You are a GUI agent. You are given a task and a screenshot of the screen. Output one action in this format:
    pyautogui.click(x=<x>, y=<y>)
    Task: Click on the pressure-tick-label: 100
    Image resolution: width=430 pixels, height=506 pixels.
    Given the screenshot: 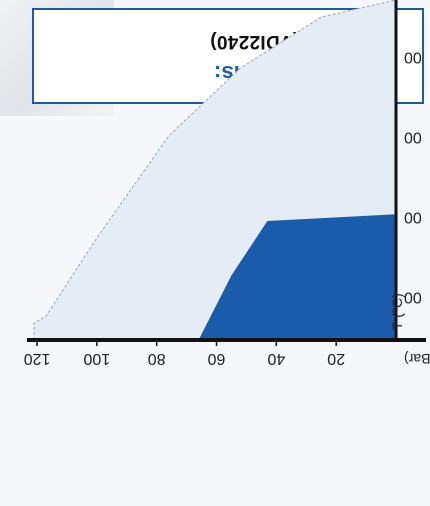 What is the action you would take?
    pyautogui.click(x=96, y=358)
    